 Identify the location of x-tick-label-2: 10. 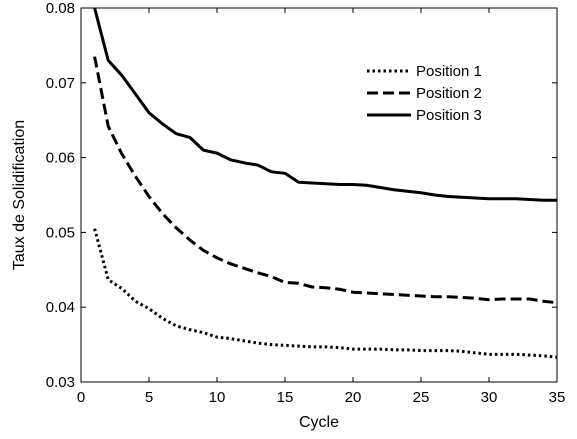
(217, 397).